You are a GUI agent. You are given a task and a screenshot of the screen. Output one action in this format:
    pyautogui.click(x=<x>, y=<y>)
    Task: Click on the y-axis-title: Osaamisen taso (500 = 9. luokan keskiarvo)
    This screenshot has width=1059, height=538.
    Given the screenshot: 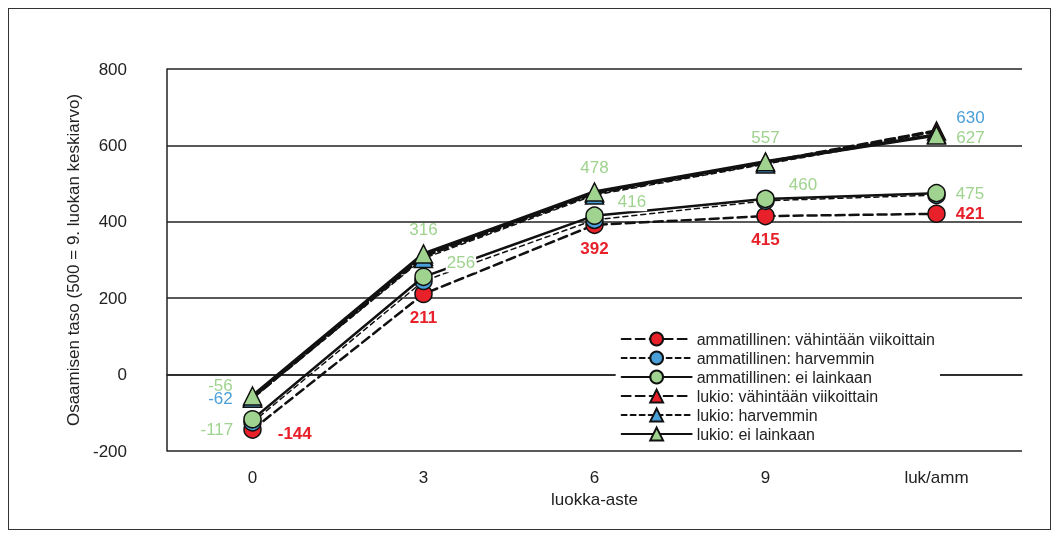 What is the action you would take?
    pyautogui.click(x=74, y=260)
    